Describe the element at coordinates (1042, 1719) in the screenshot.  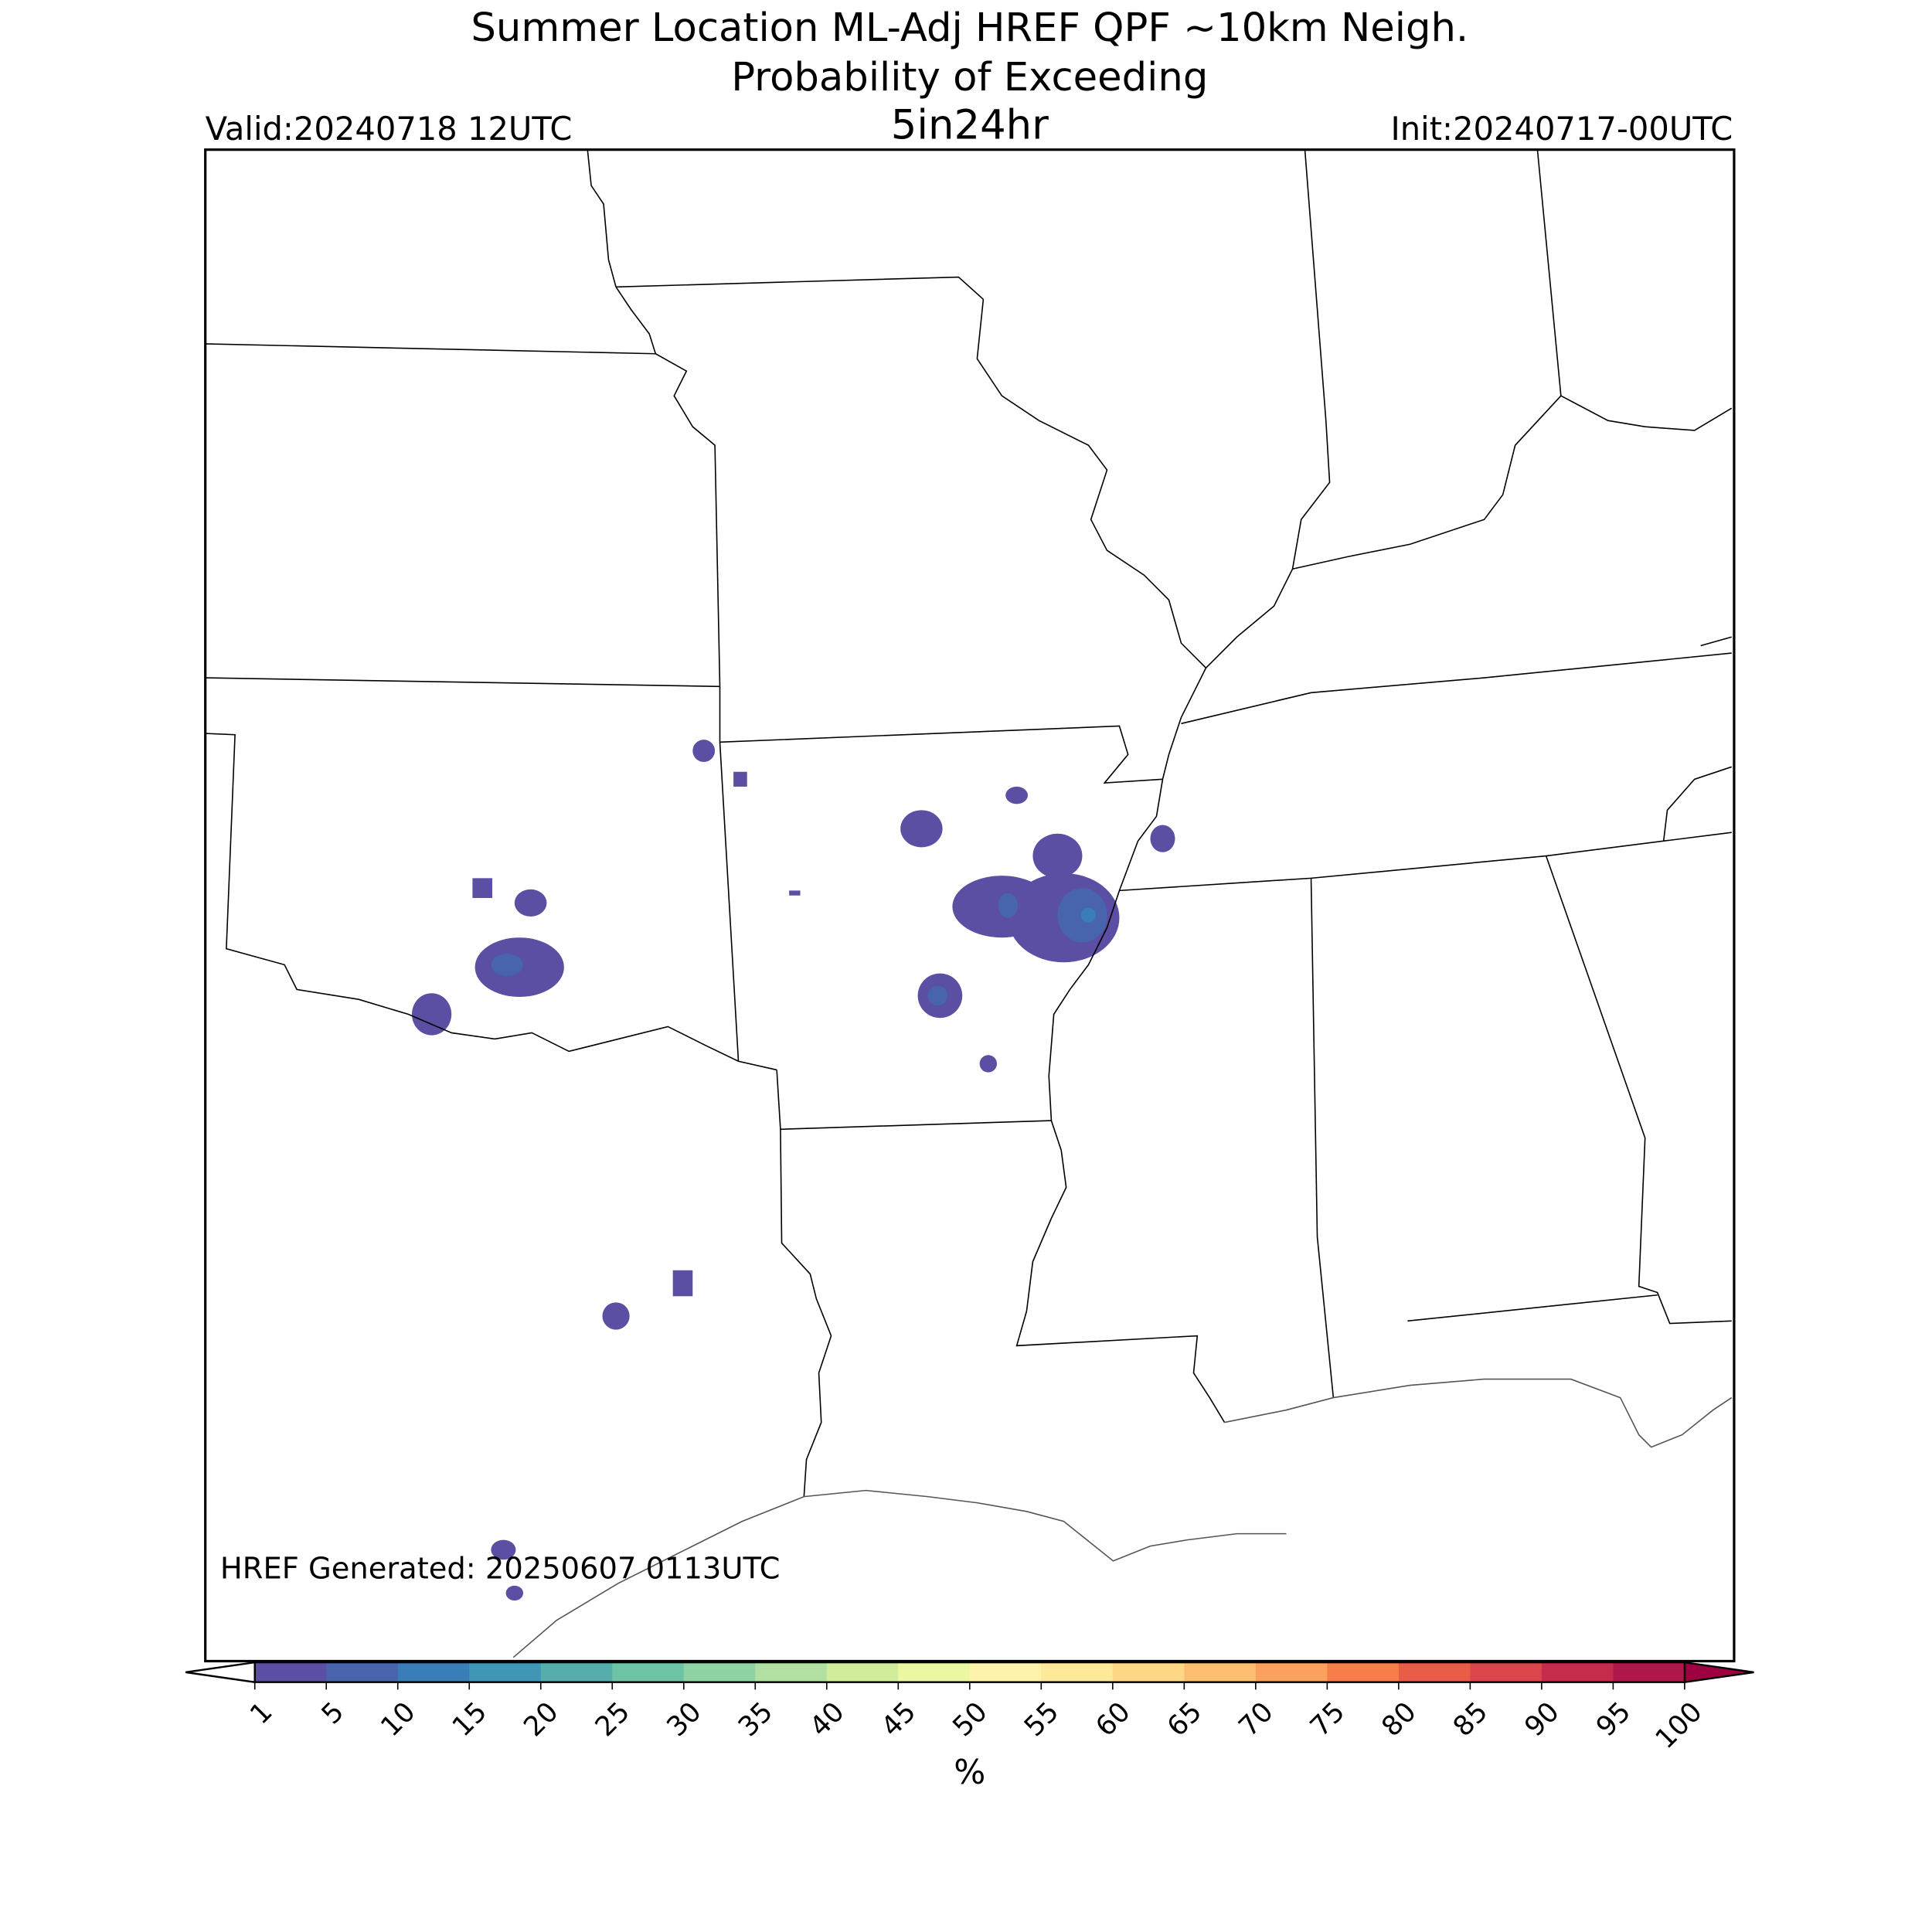
I see `colorbar-tick-label: 55` at that location.